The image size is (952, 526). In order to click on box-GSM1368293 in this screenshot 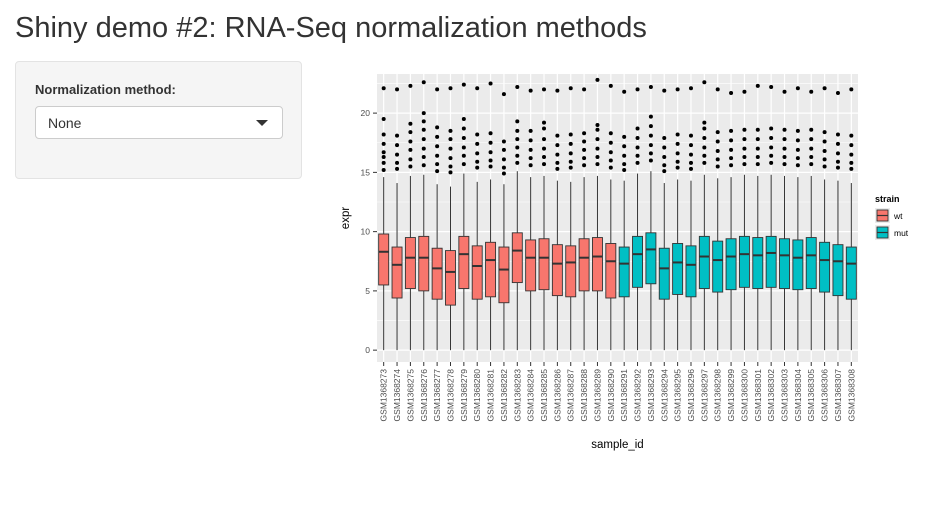, I will do `click(651, 258)`.